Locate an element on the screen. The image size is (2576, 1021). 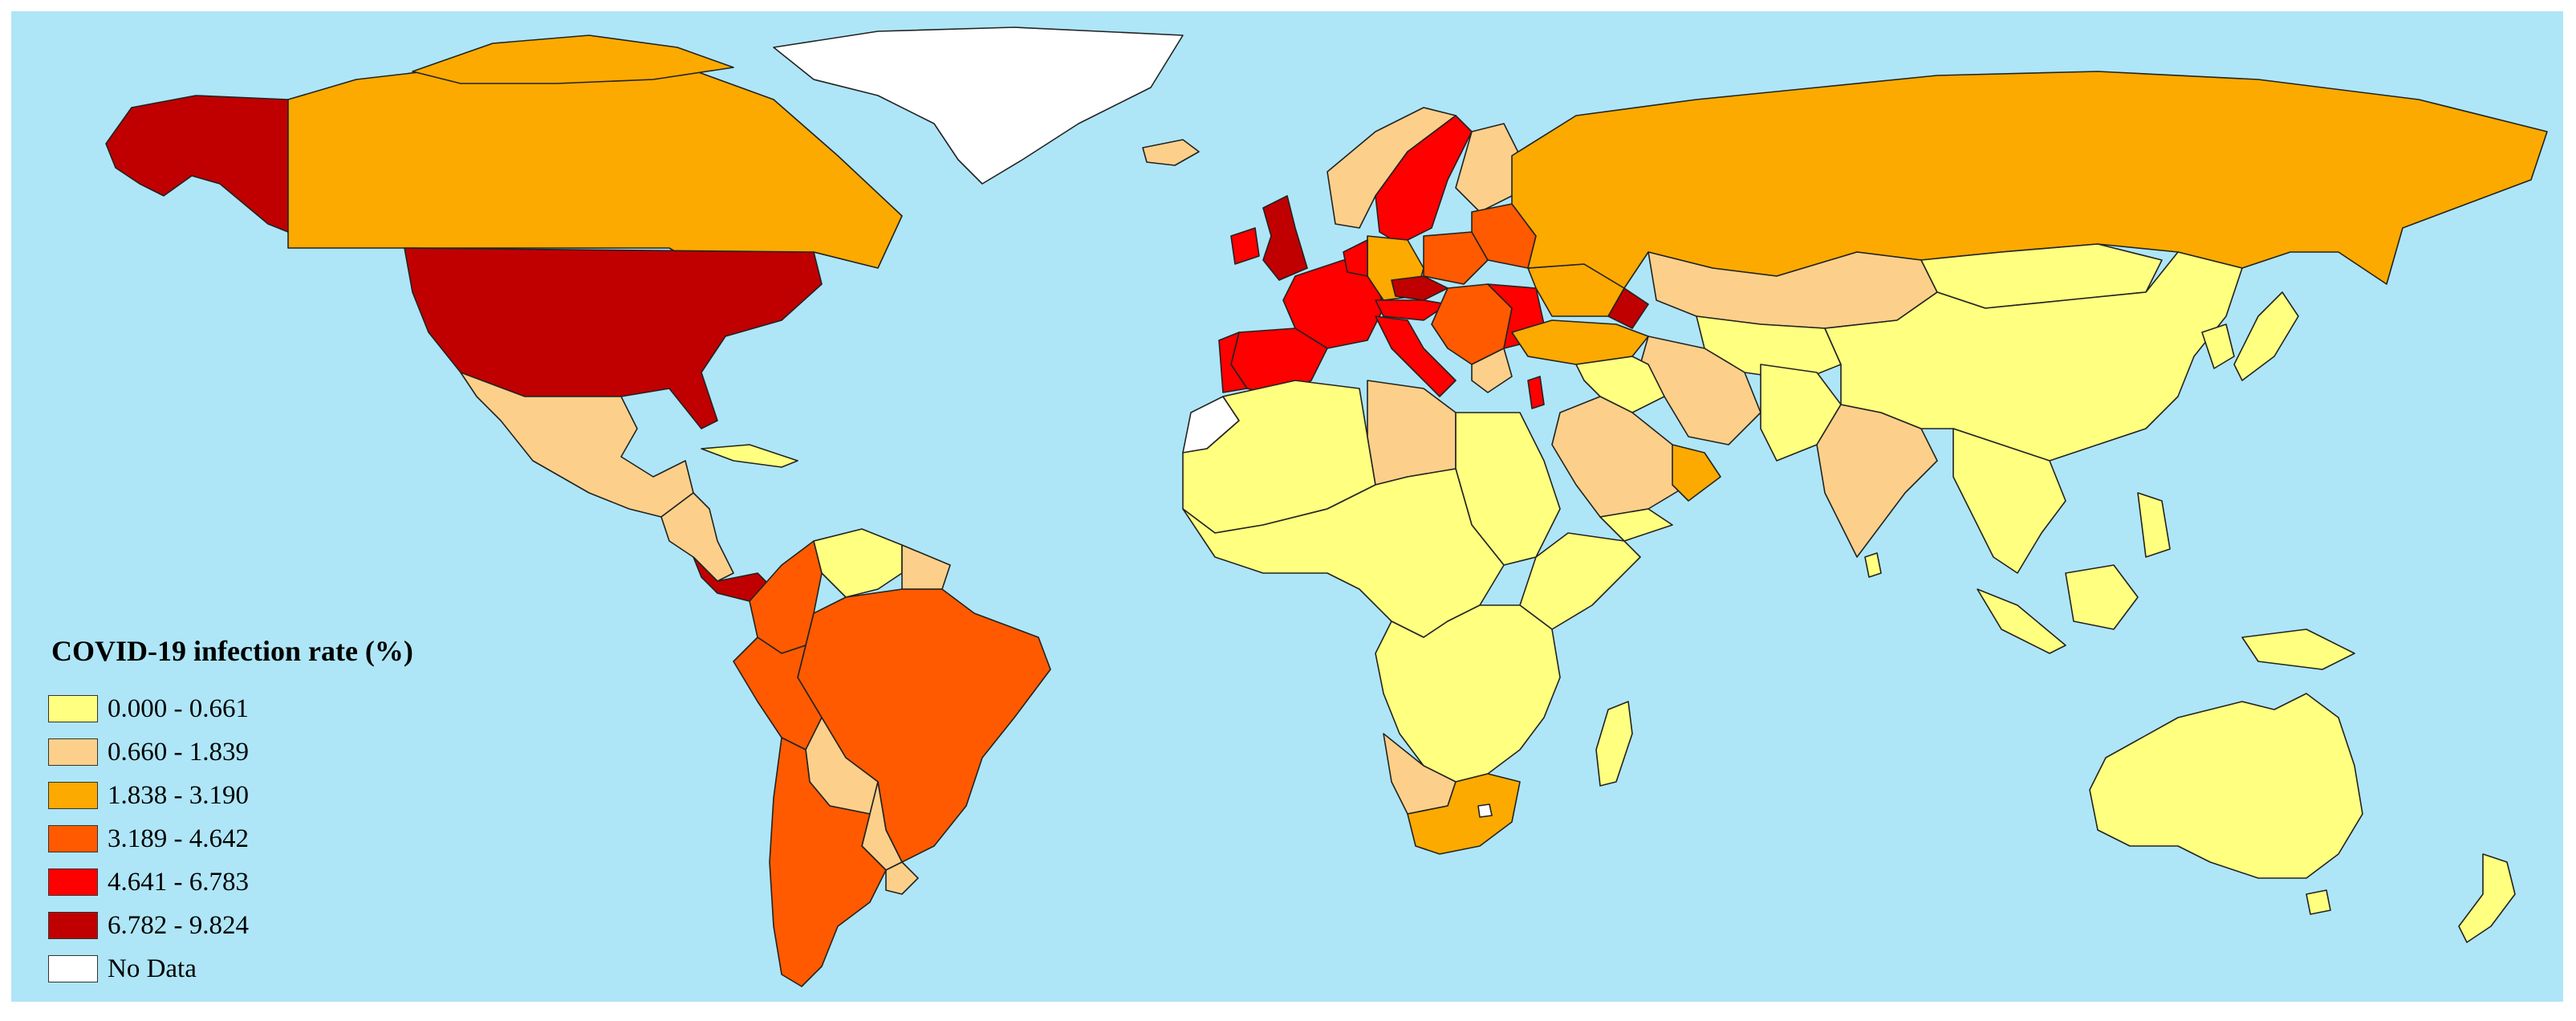
region-switzerland-austria is located at coordinates (1411, 310).